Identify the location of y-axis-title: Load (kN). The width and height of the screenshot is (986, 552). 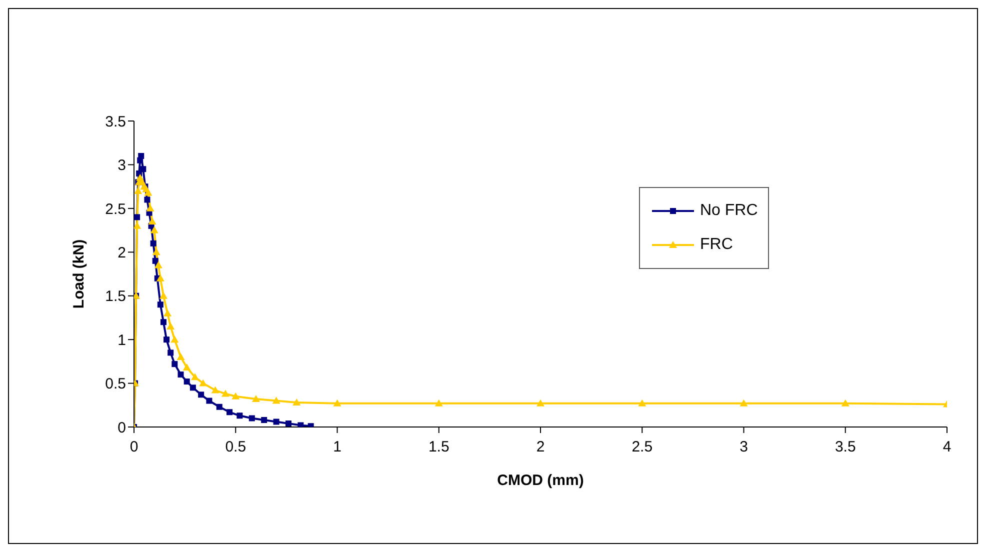
(79, 274).